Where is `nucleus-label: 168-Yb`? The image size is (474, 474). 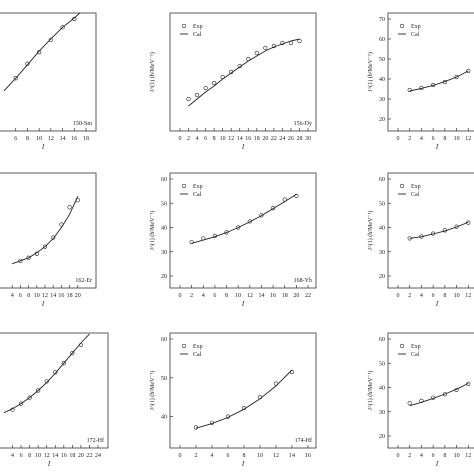
nucleus-label: 168-Yb is located at coordinates (303, 281).